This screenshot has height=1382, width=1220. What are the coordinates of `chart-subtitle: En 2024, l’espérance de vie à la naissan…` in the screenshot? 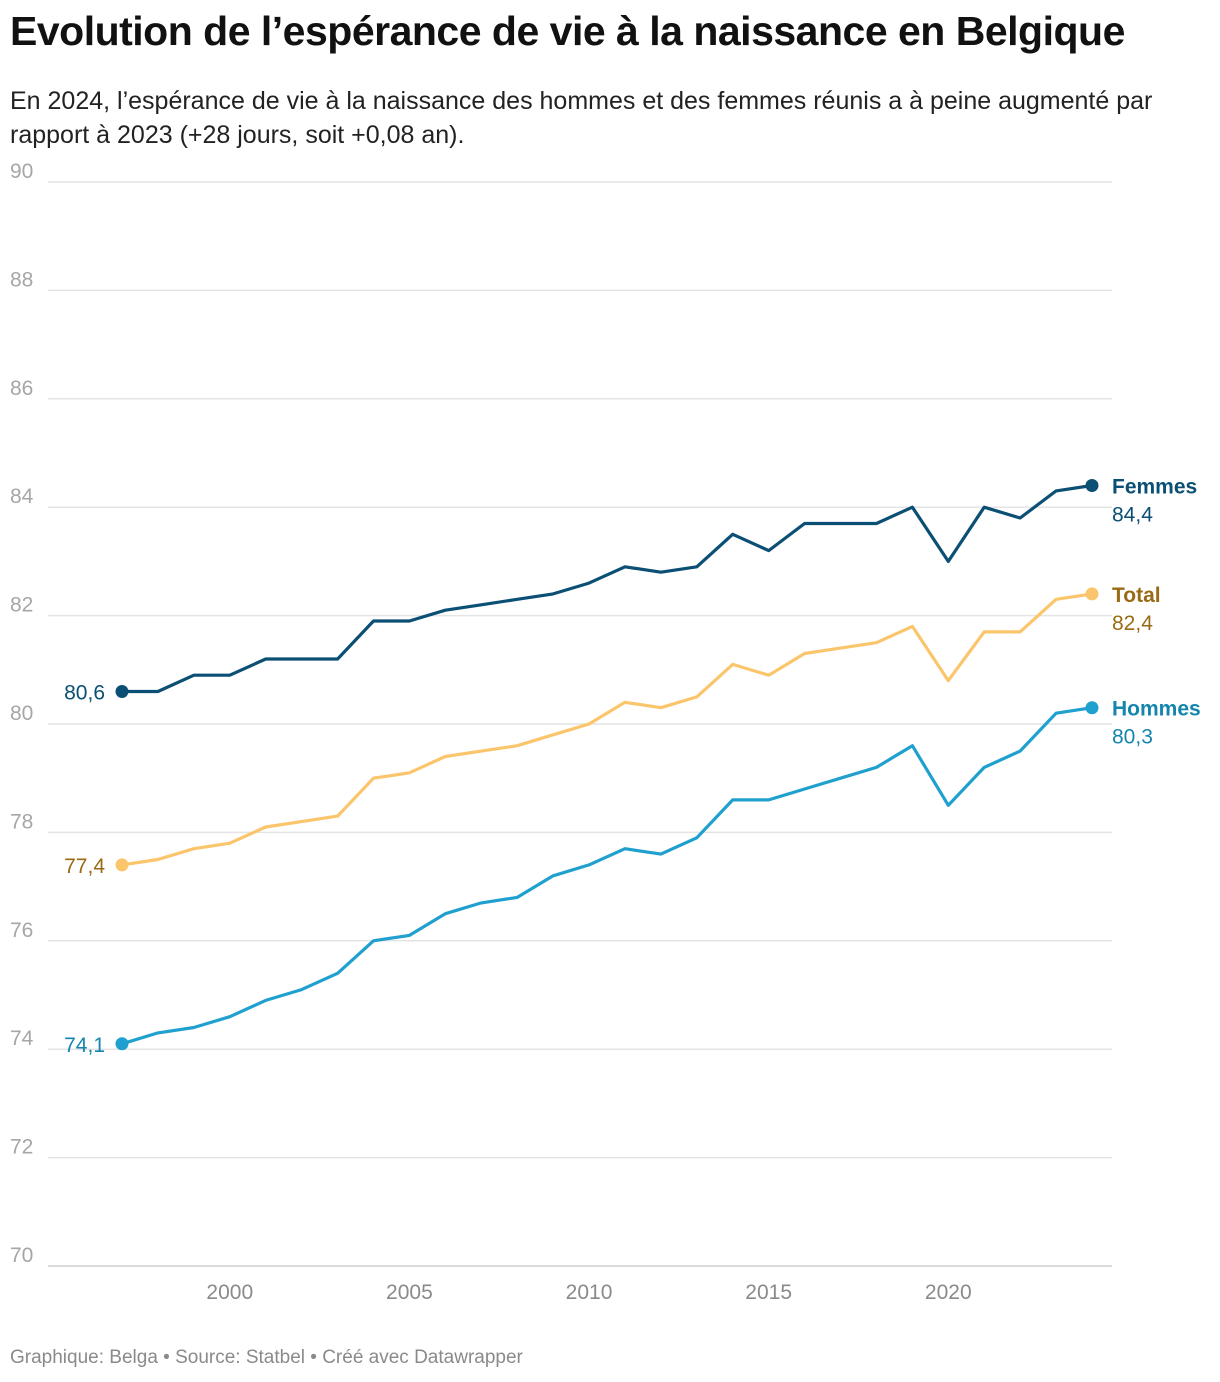 It's located at (581, 118).